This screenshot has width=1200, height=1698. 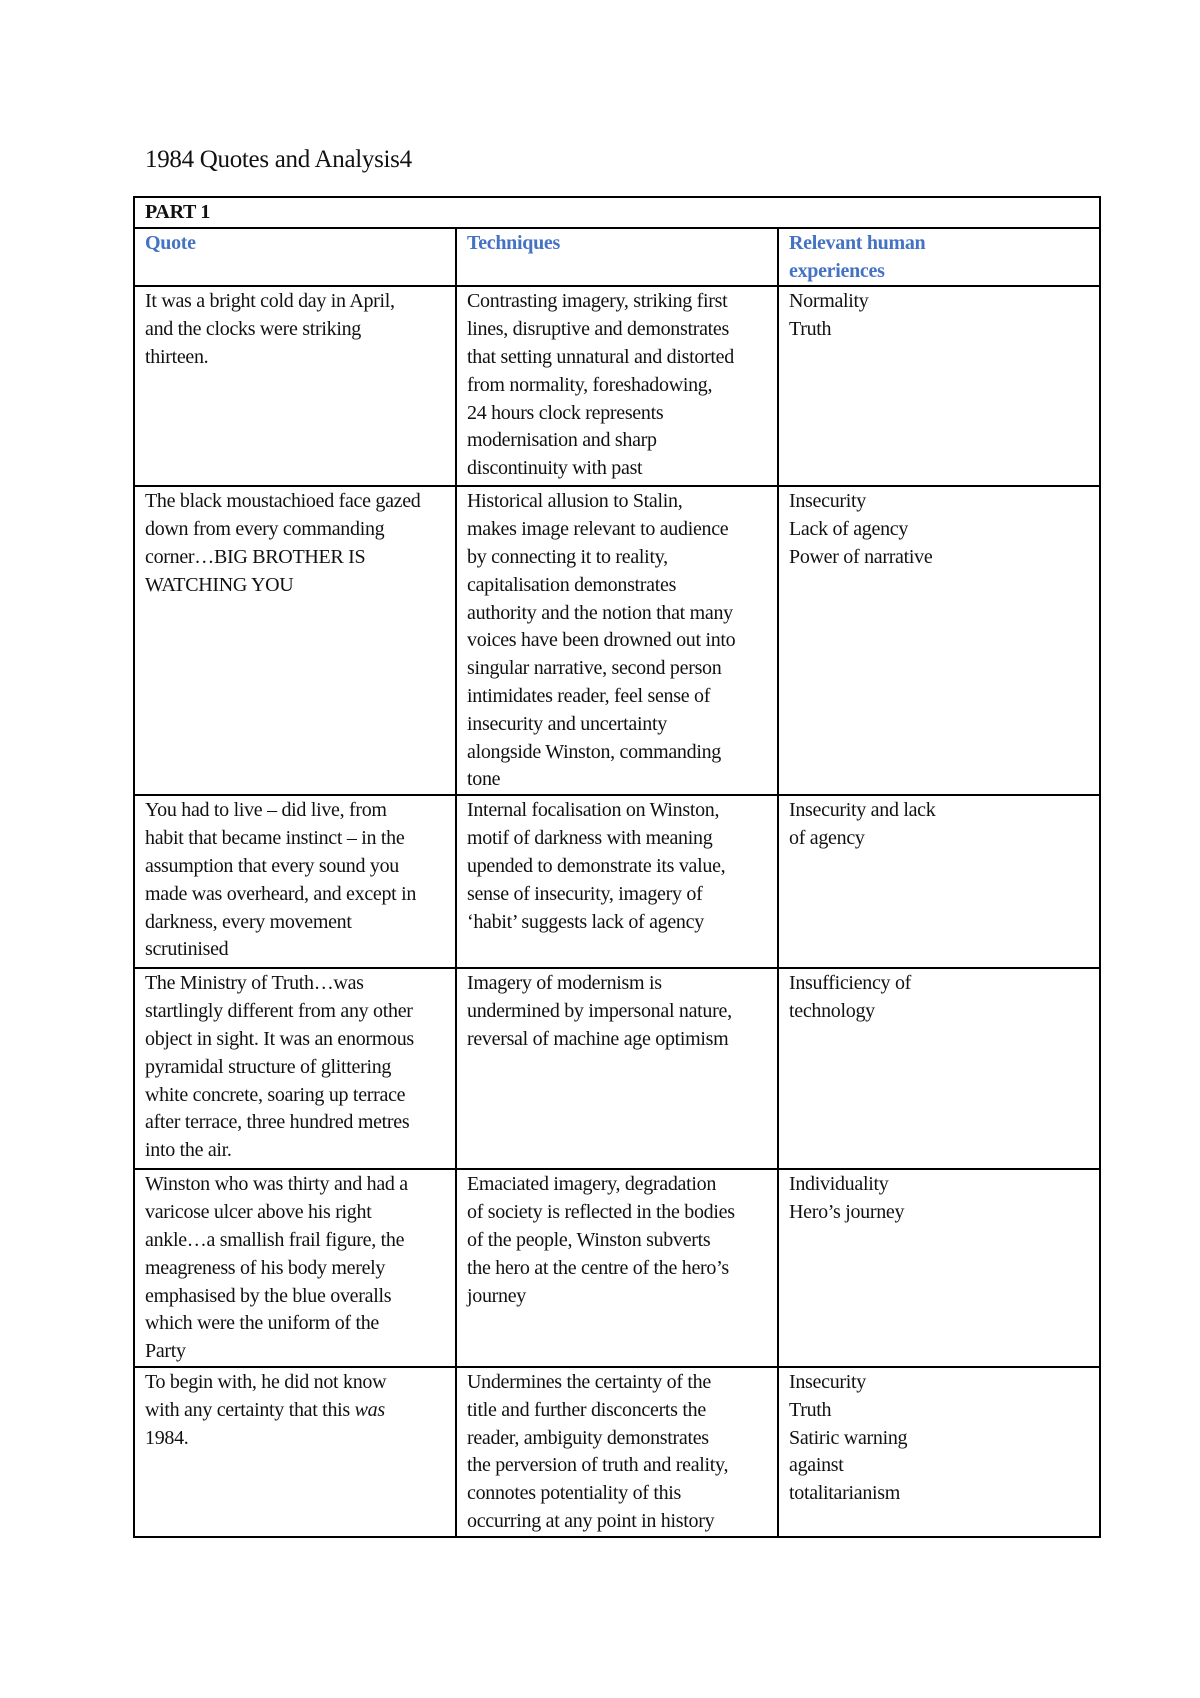 I want to click on document-title: 1984 Quotes and Analysis4, so click(x=278, y=159).